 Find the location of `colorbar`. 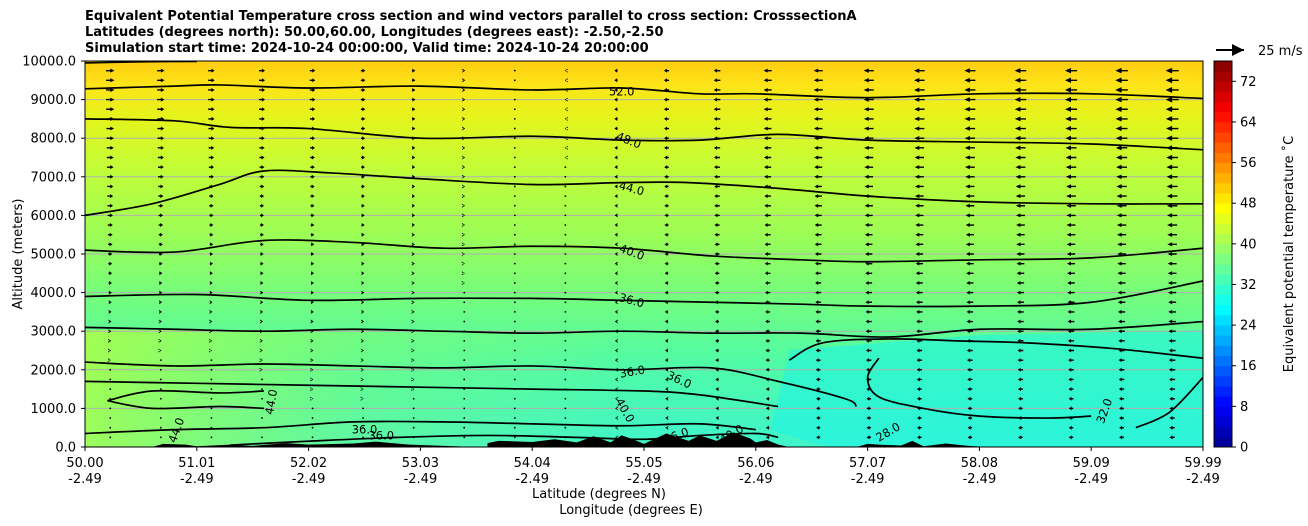

colorbar is located at coordinates (1223, 254).